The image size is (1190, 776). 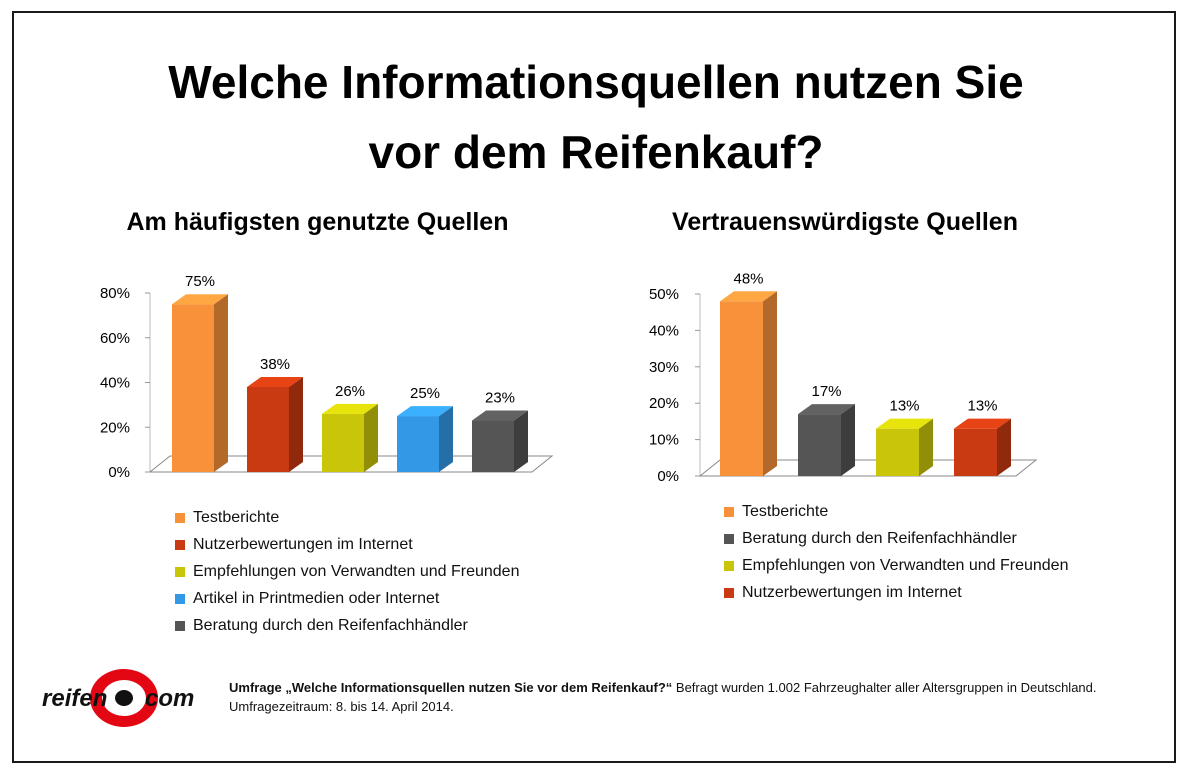 What do you see at coordinates (330, 625) in the screenshot?
I see `chart1-legend-label: Beratung durch den Reifenfachhändler` at bounding box center [330, 625].